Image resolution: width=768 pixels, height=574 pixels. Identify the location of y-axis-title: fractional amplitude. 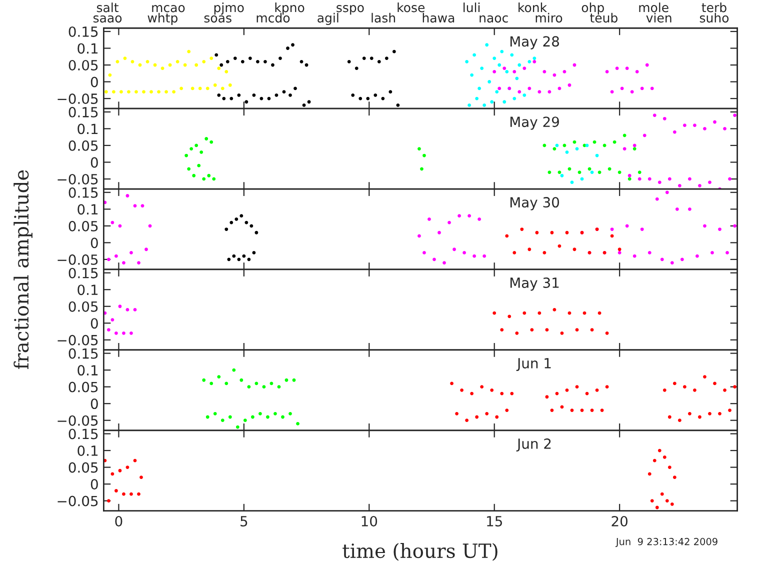
(23, 270).